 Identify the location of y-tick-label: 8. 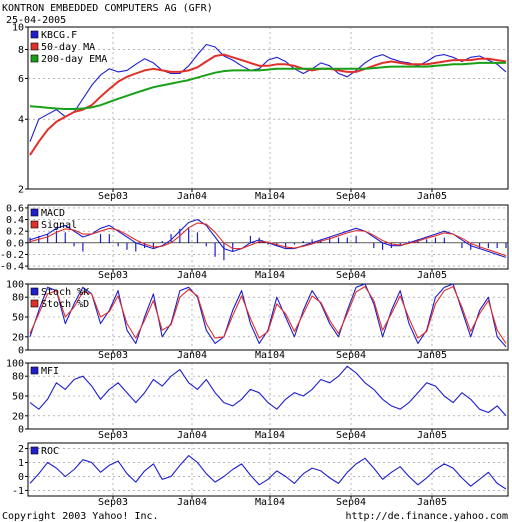
(21, 50).